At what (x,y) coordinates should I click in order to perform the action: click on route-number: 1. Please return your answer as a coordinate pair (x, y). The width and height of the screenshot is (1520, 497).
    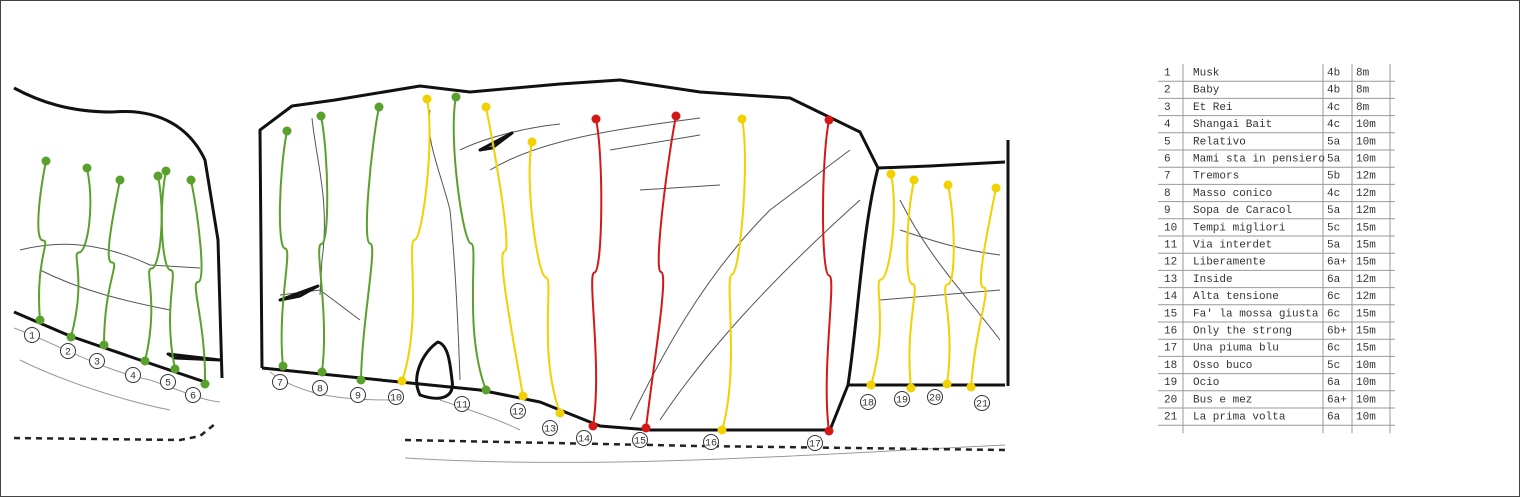
    Looking at the image, I should click on (32, 337).